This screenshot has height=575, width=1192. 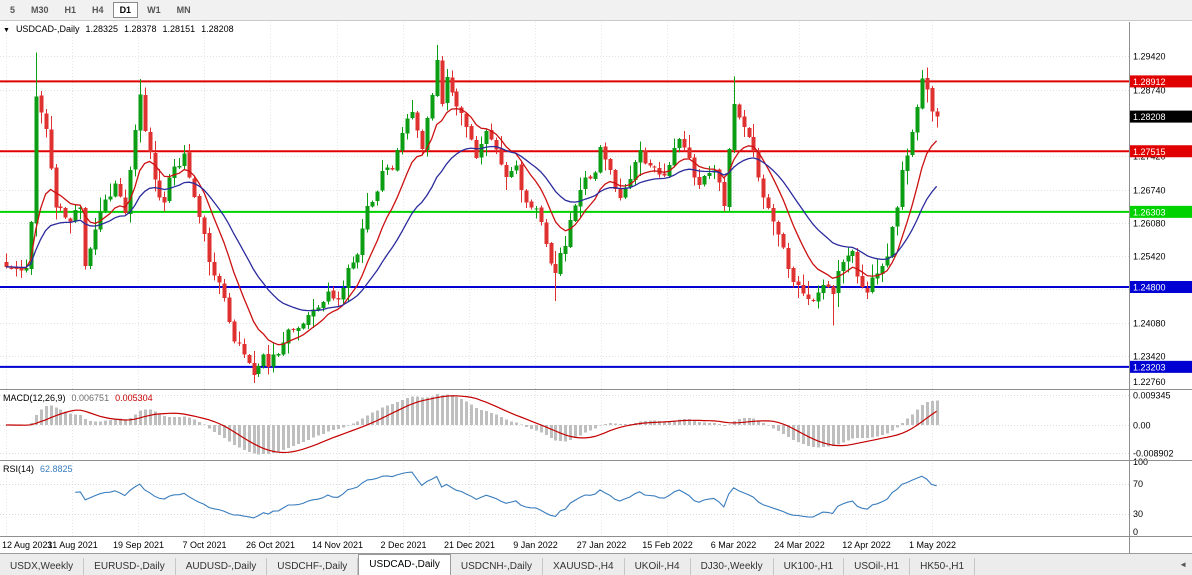 What do you see at coordinates (732, 566) in the screenshot?
I see `chart-tab-dj30-weekly: DJ30-,Weekly` at bounding box center [732, 566].